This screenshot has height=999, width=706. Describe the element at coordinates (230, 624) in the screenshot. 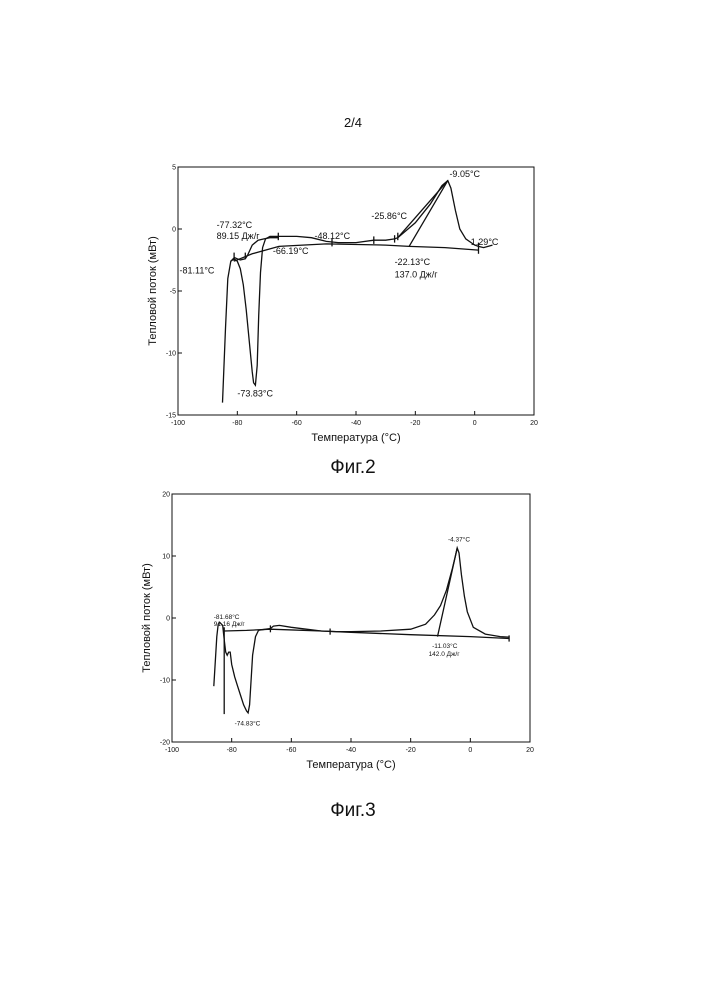

I see `data-label: 91.16 Дж/г` at that location.